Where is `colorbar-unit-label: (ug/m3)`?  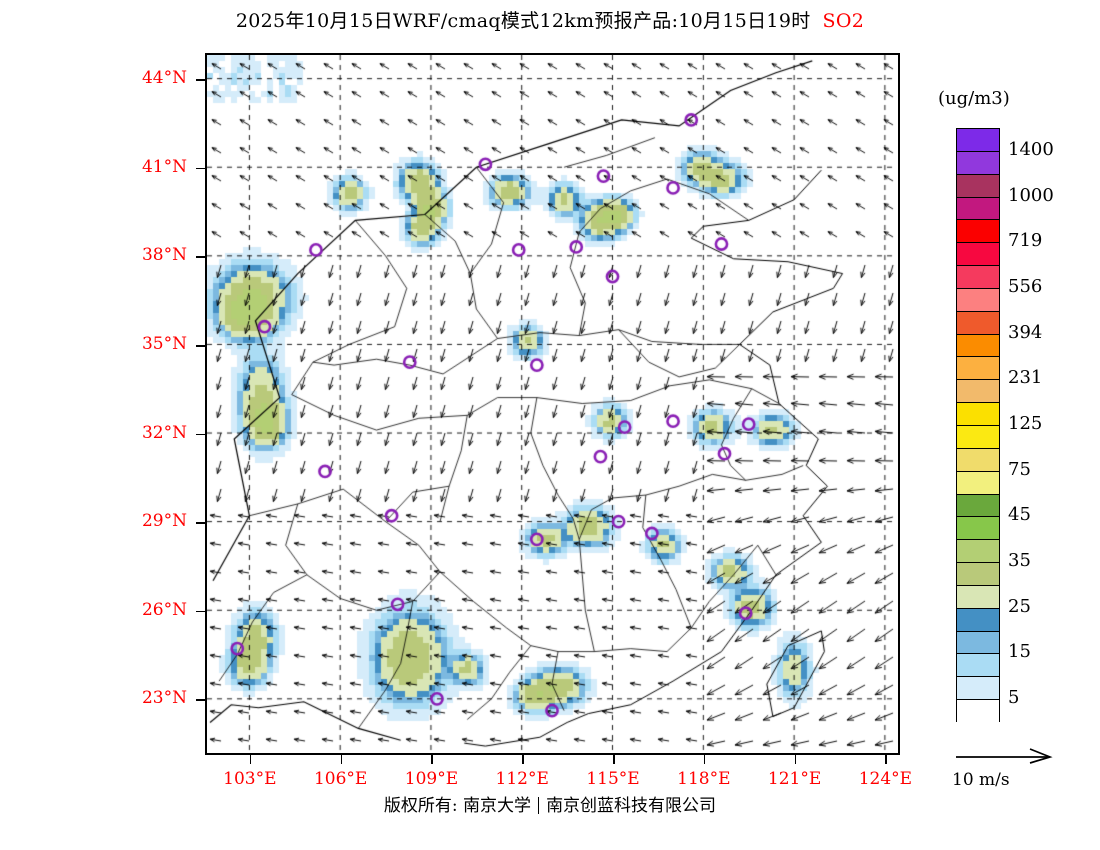
colorbar-unit-label: (ug/m3) is located at coordinates (974, 98).